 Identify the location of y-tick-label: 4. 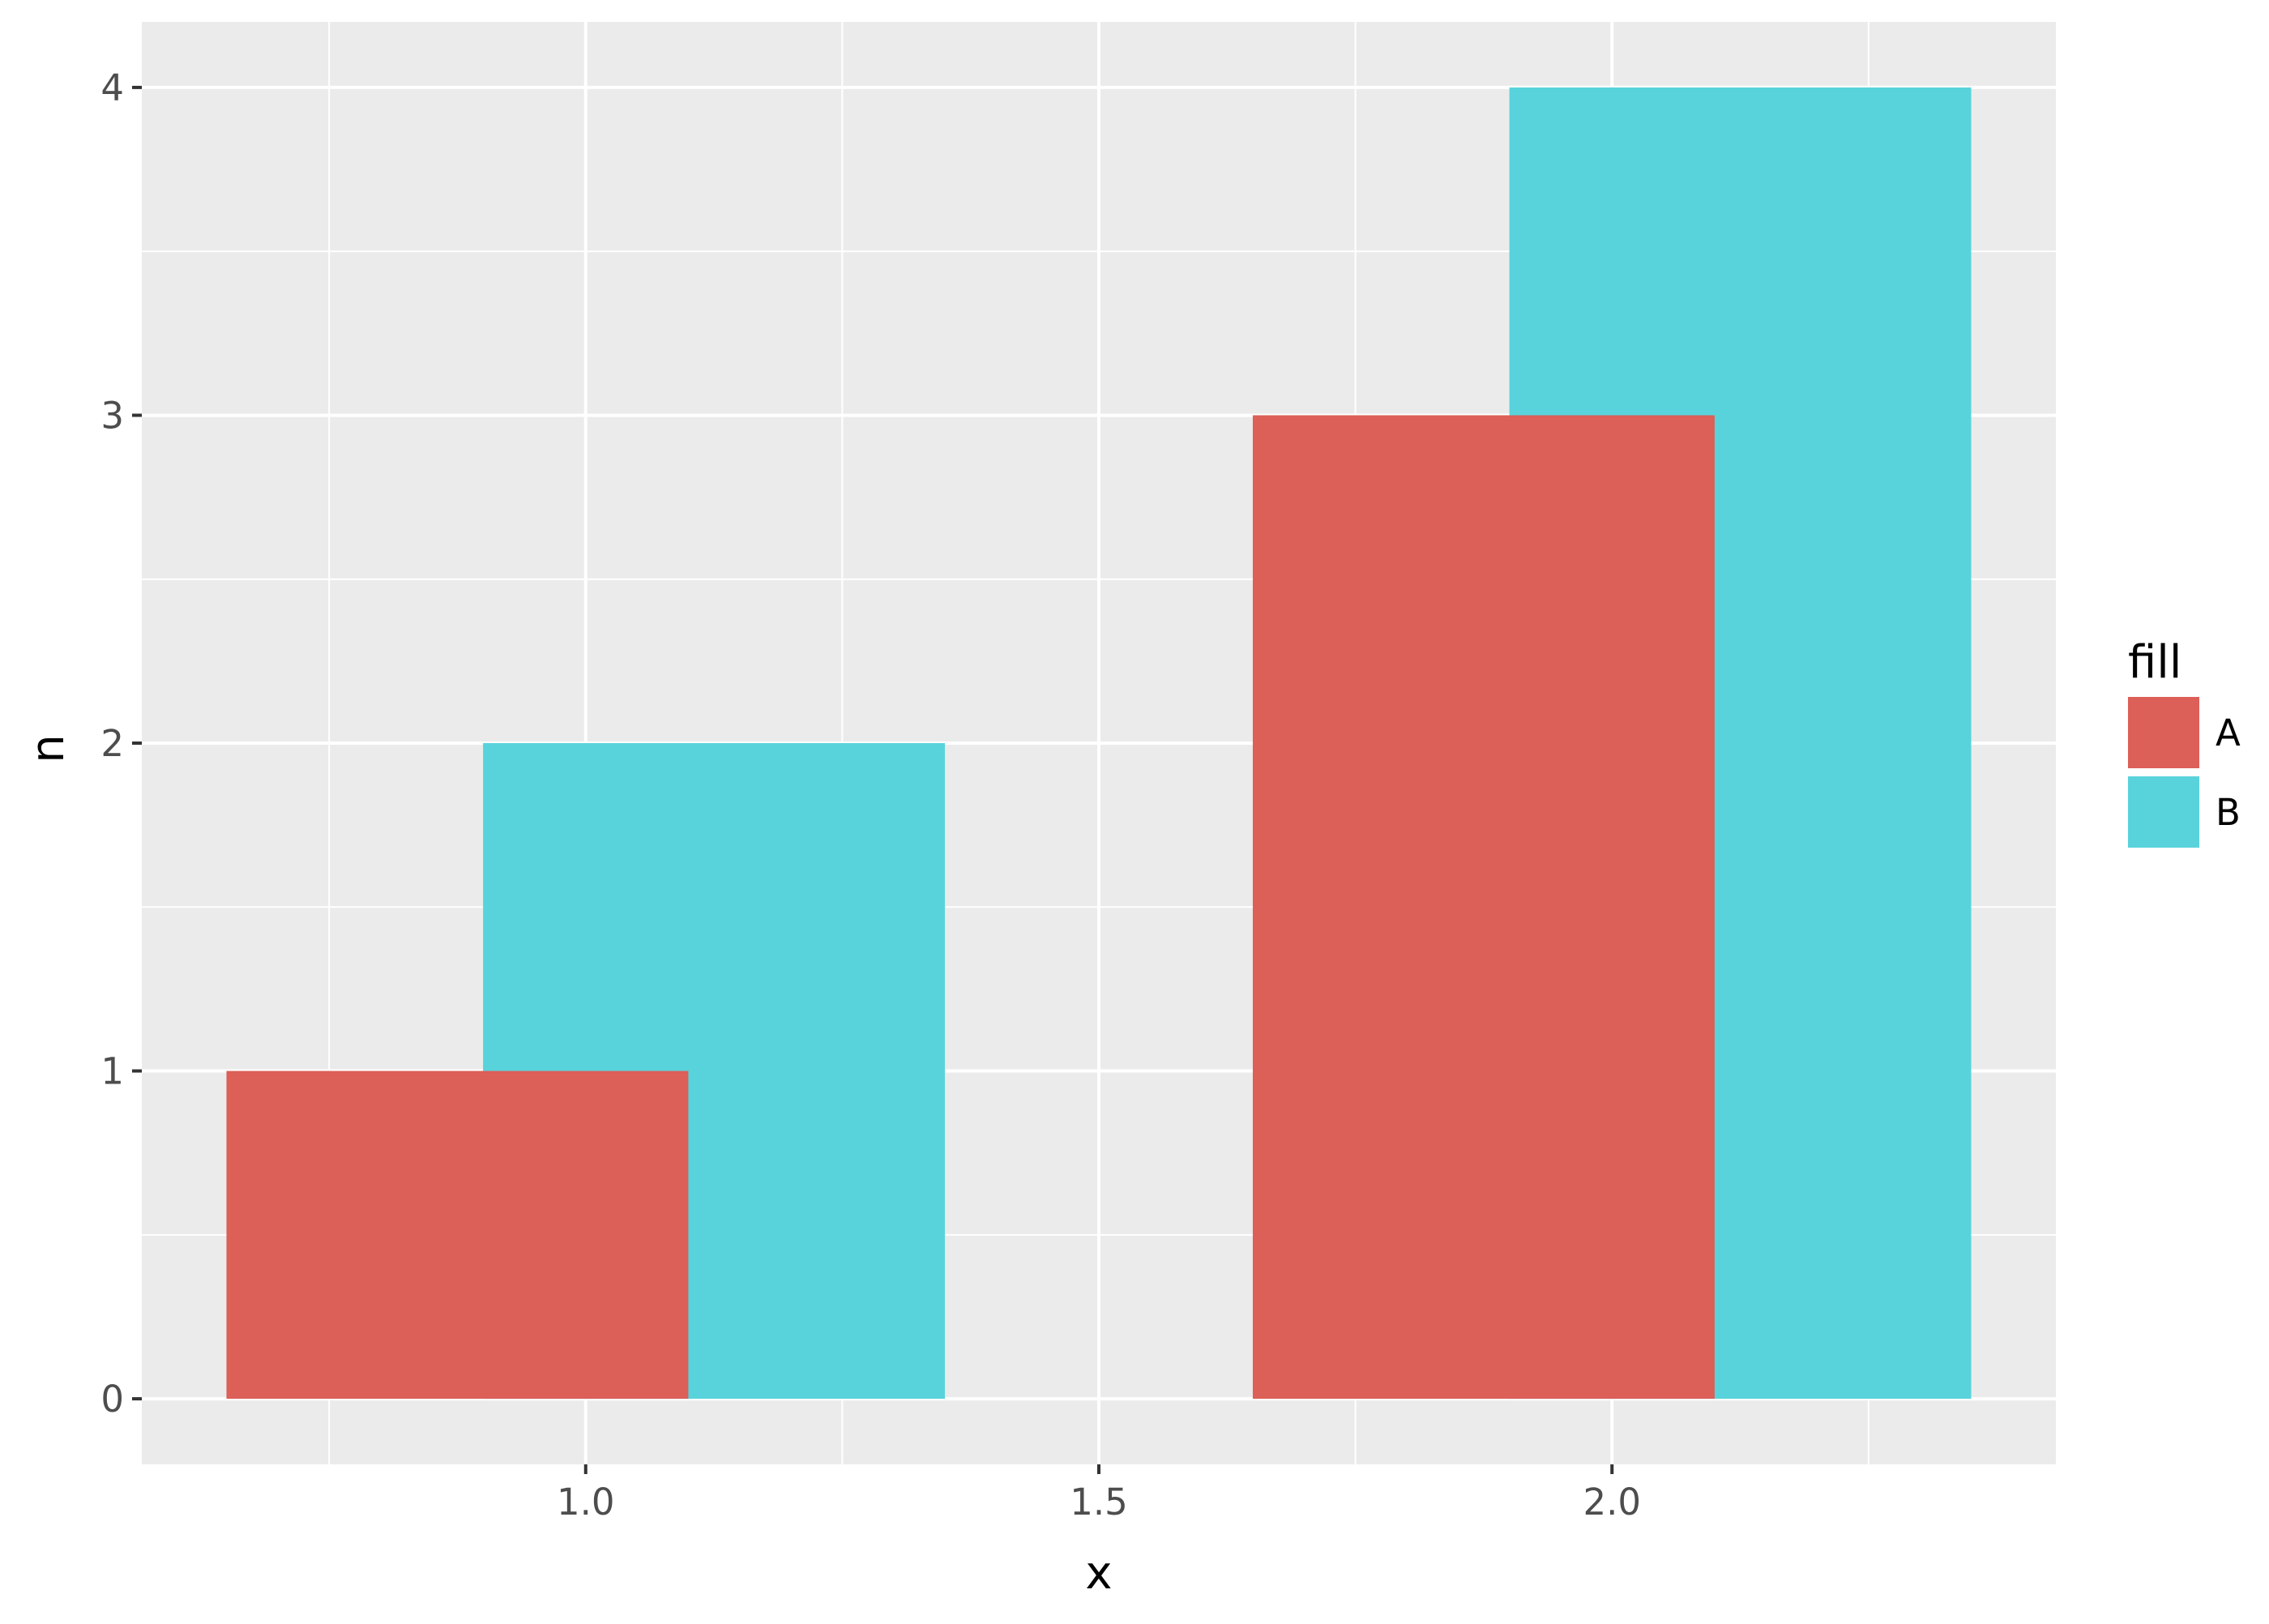
(112, 87).